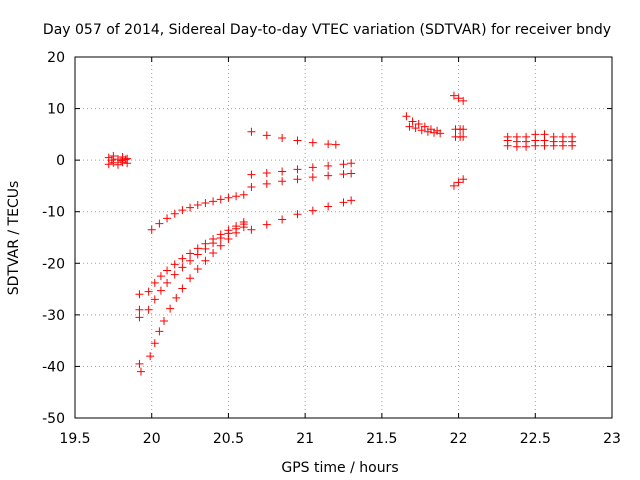  What do you see at coordinates (301, 180) in the screenshot?
I see `series-segment-m5` at bounding box center [301, 180].